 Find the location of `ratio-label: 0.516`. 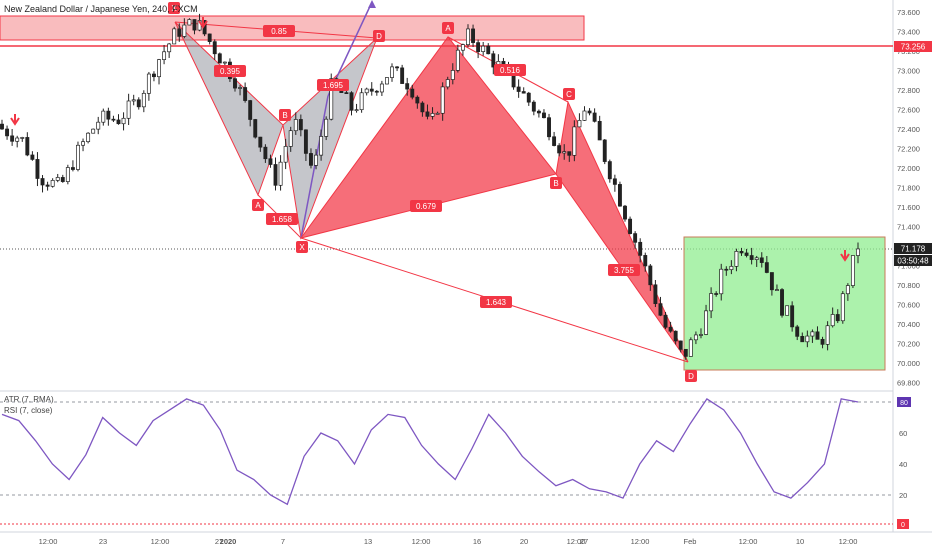

ratio-label: 0.516 is located at coordinates (510, 70).